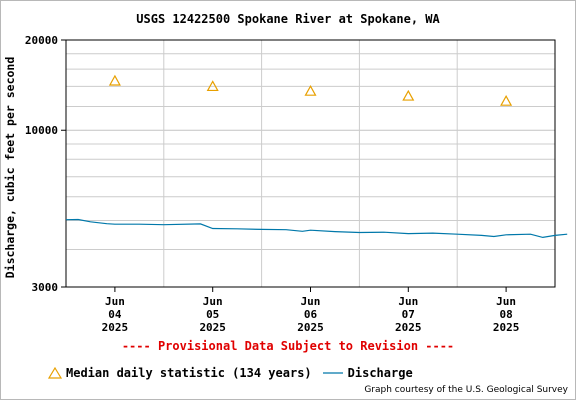 The width and height of the screenshot is (576, 400). Describe the element at coordinates (316, 228) in the screenshot. I see `discharge-line` at that location.